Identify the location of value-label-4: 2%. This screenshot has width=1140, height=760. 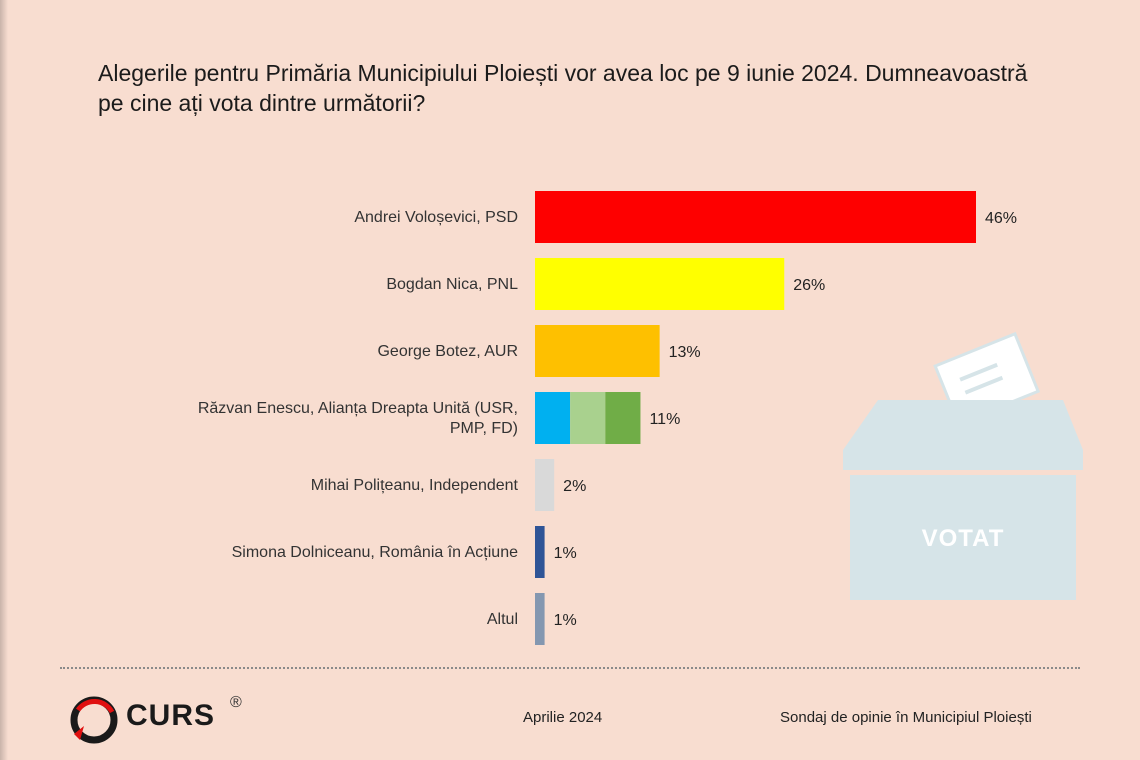
(574, 486).